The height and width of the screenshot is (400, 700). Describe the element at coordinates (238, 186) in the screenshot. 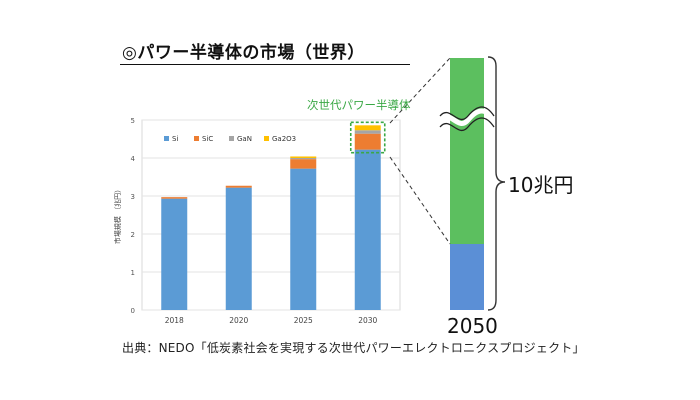

I see `bar-sic-2020` at that location.